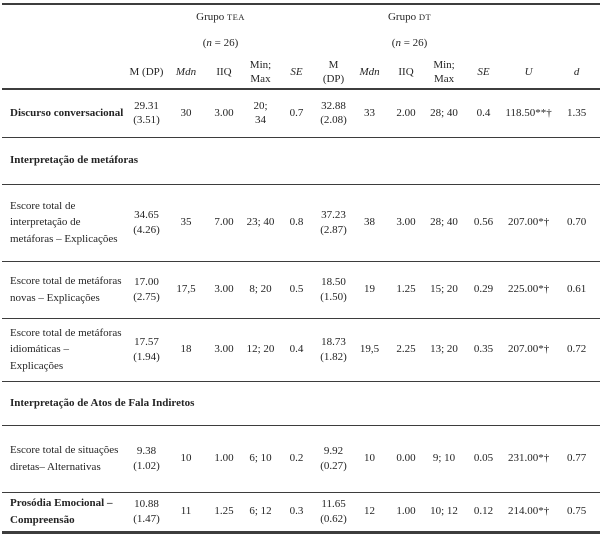 The height and width of the screenshot is (539, 602). Describe the element at coordinates (260, 73) in the screenshot. I see `column-header: Min; Max` at that location.